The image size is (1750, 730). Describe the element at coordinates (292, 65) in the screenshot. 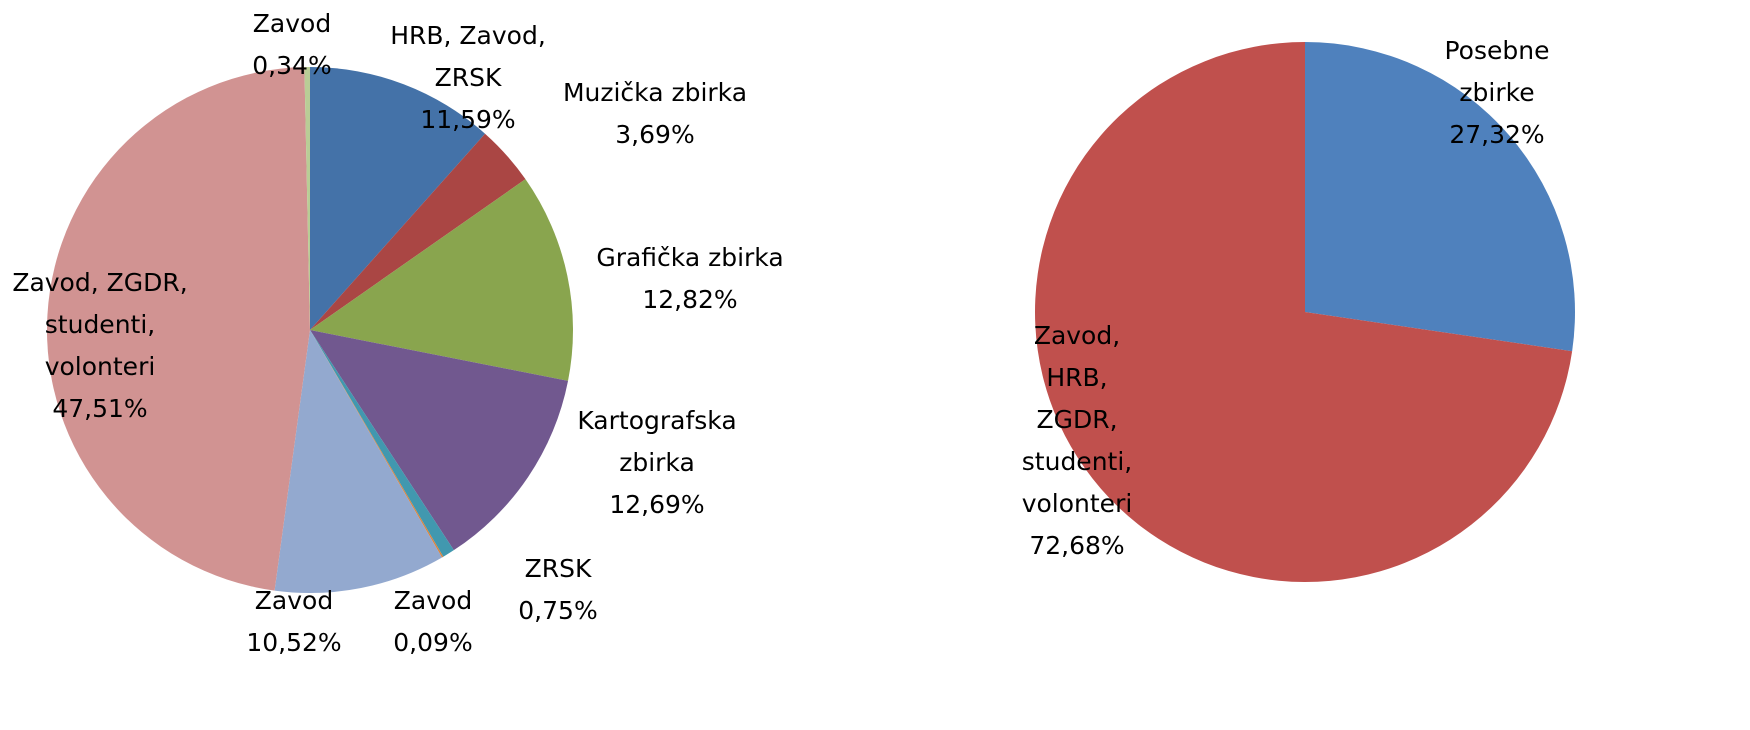

I see `value-label: 0,34%` at that location.